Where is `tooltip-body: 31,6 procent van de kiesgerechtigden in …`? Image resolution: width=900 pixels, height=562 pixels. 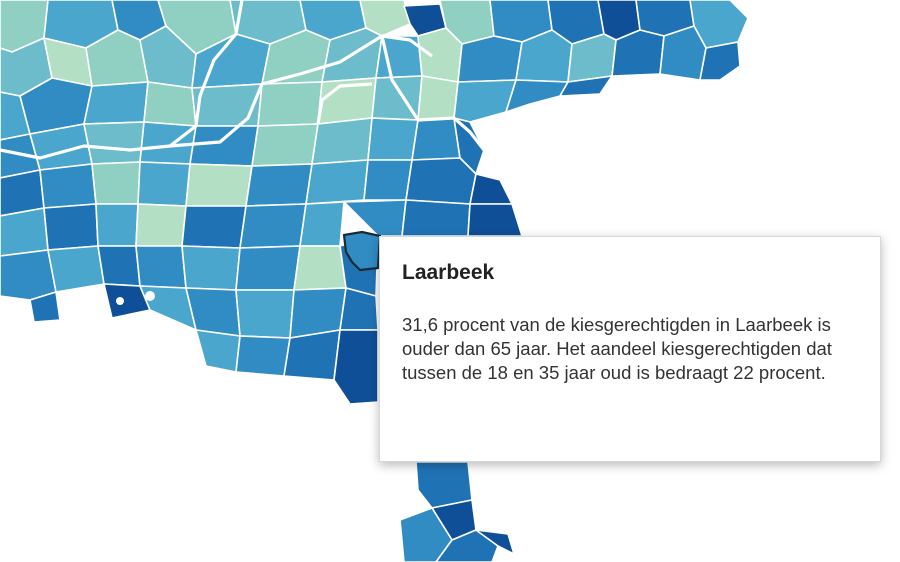 tooltip-body: 31,6 procent van de kiesgerechtigden in … is located at coordinates (617, 348).